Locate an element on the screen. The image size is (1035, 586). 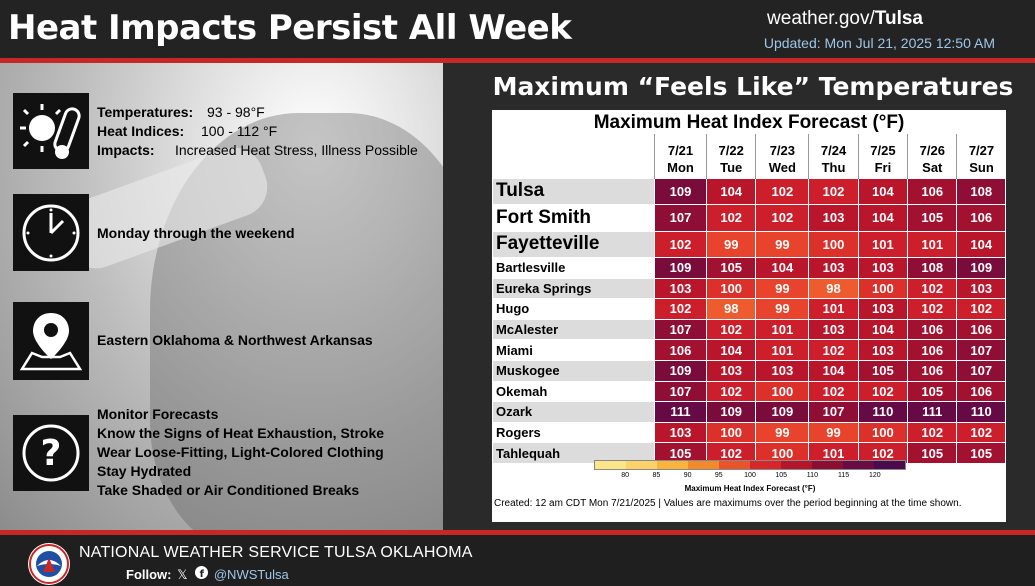
city-name: Muskogee is located at coordinates (573, 370).